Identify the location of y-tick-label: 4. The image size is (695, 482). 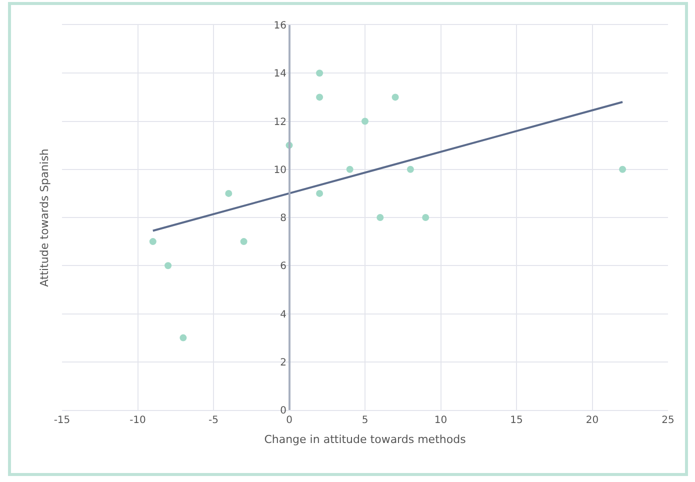
(283, 314).